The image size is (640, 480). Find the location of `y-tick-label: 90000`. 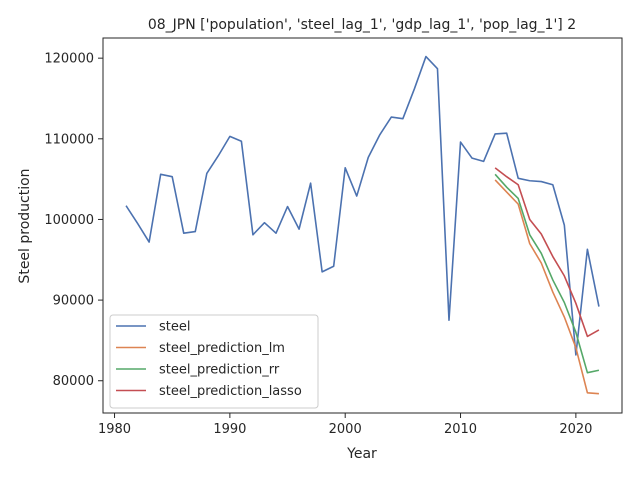

y-tick-label: 90000 is located at coordinates (73, 301).